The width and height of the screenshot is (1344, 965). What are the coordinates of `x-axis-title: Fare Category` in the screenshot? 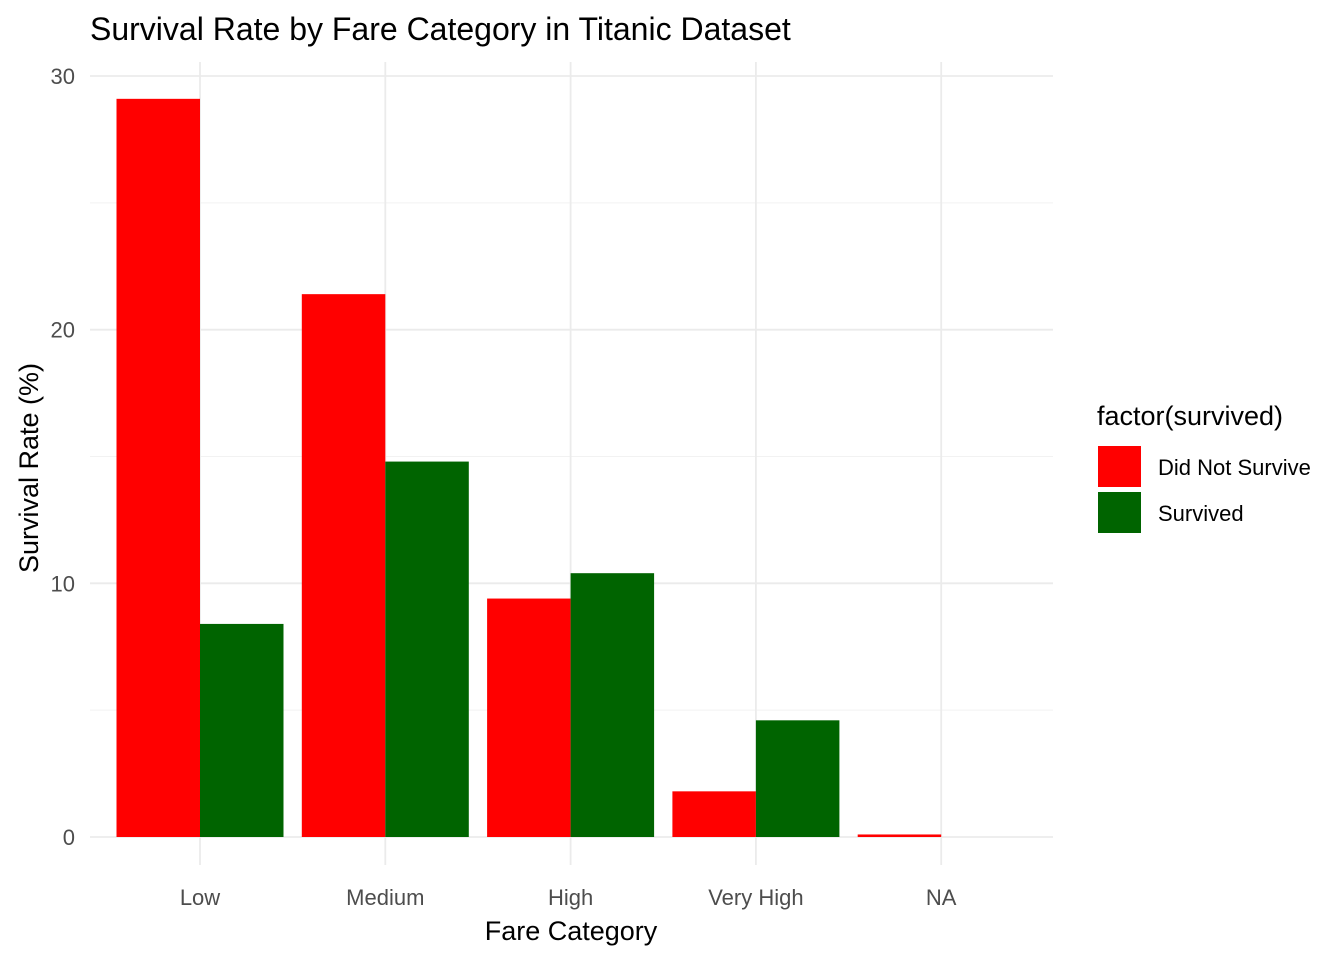 It's located at (571, 931).